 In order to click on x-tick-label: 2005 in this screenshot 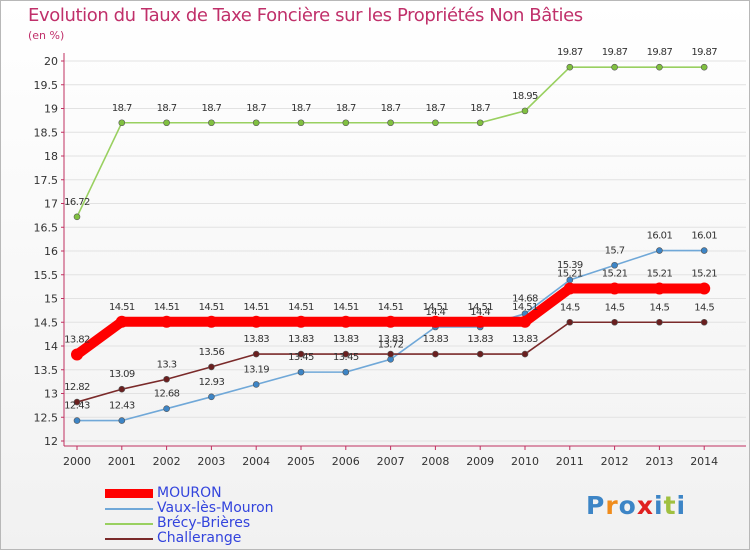, I will do `click(301, 461)`.